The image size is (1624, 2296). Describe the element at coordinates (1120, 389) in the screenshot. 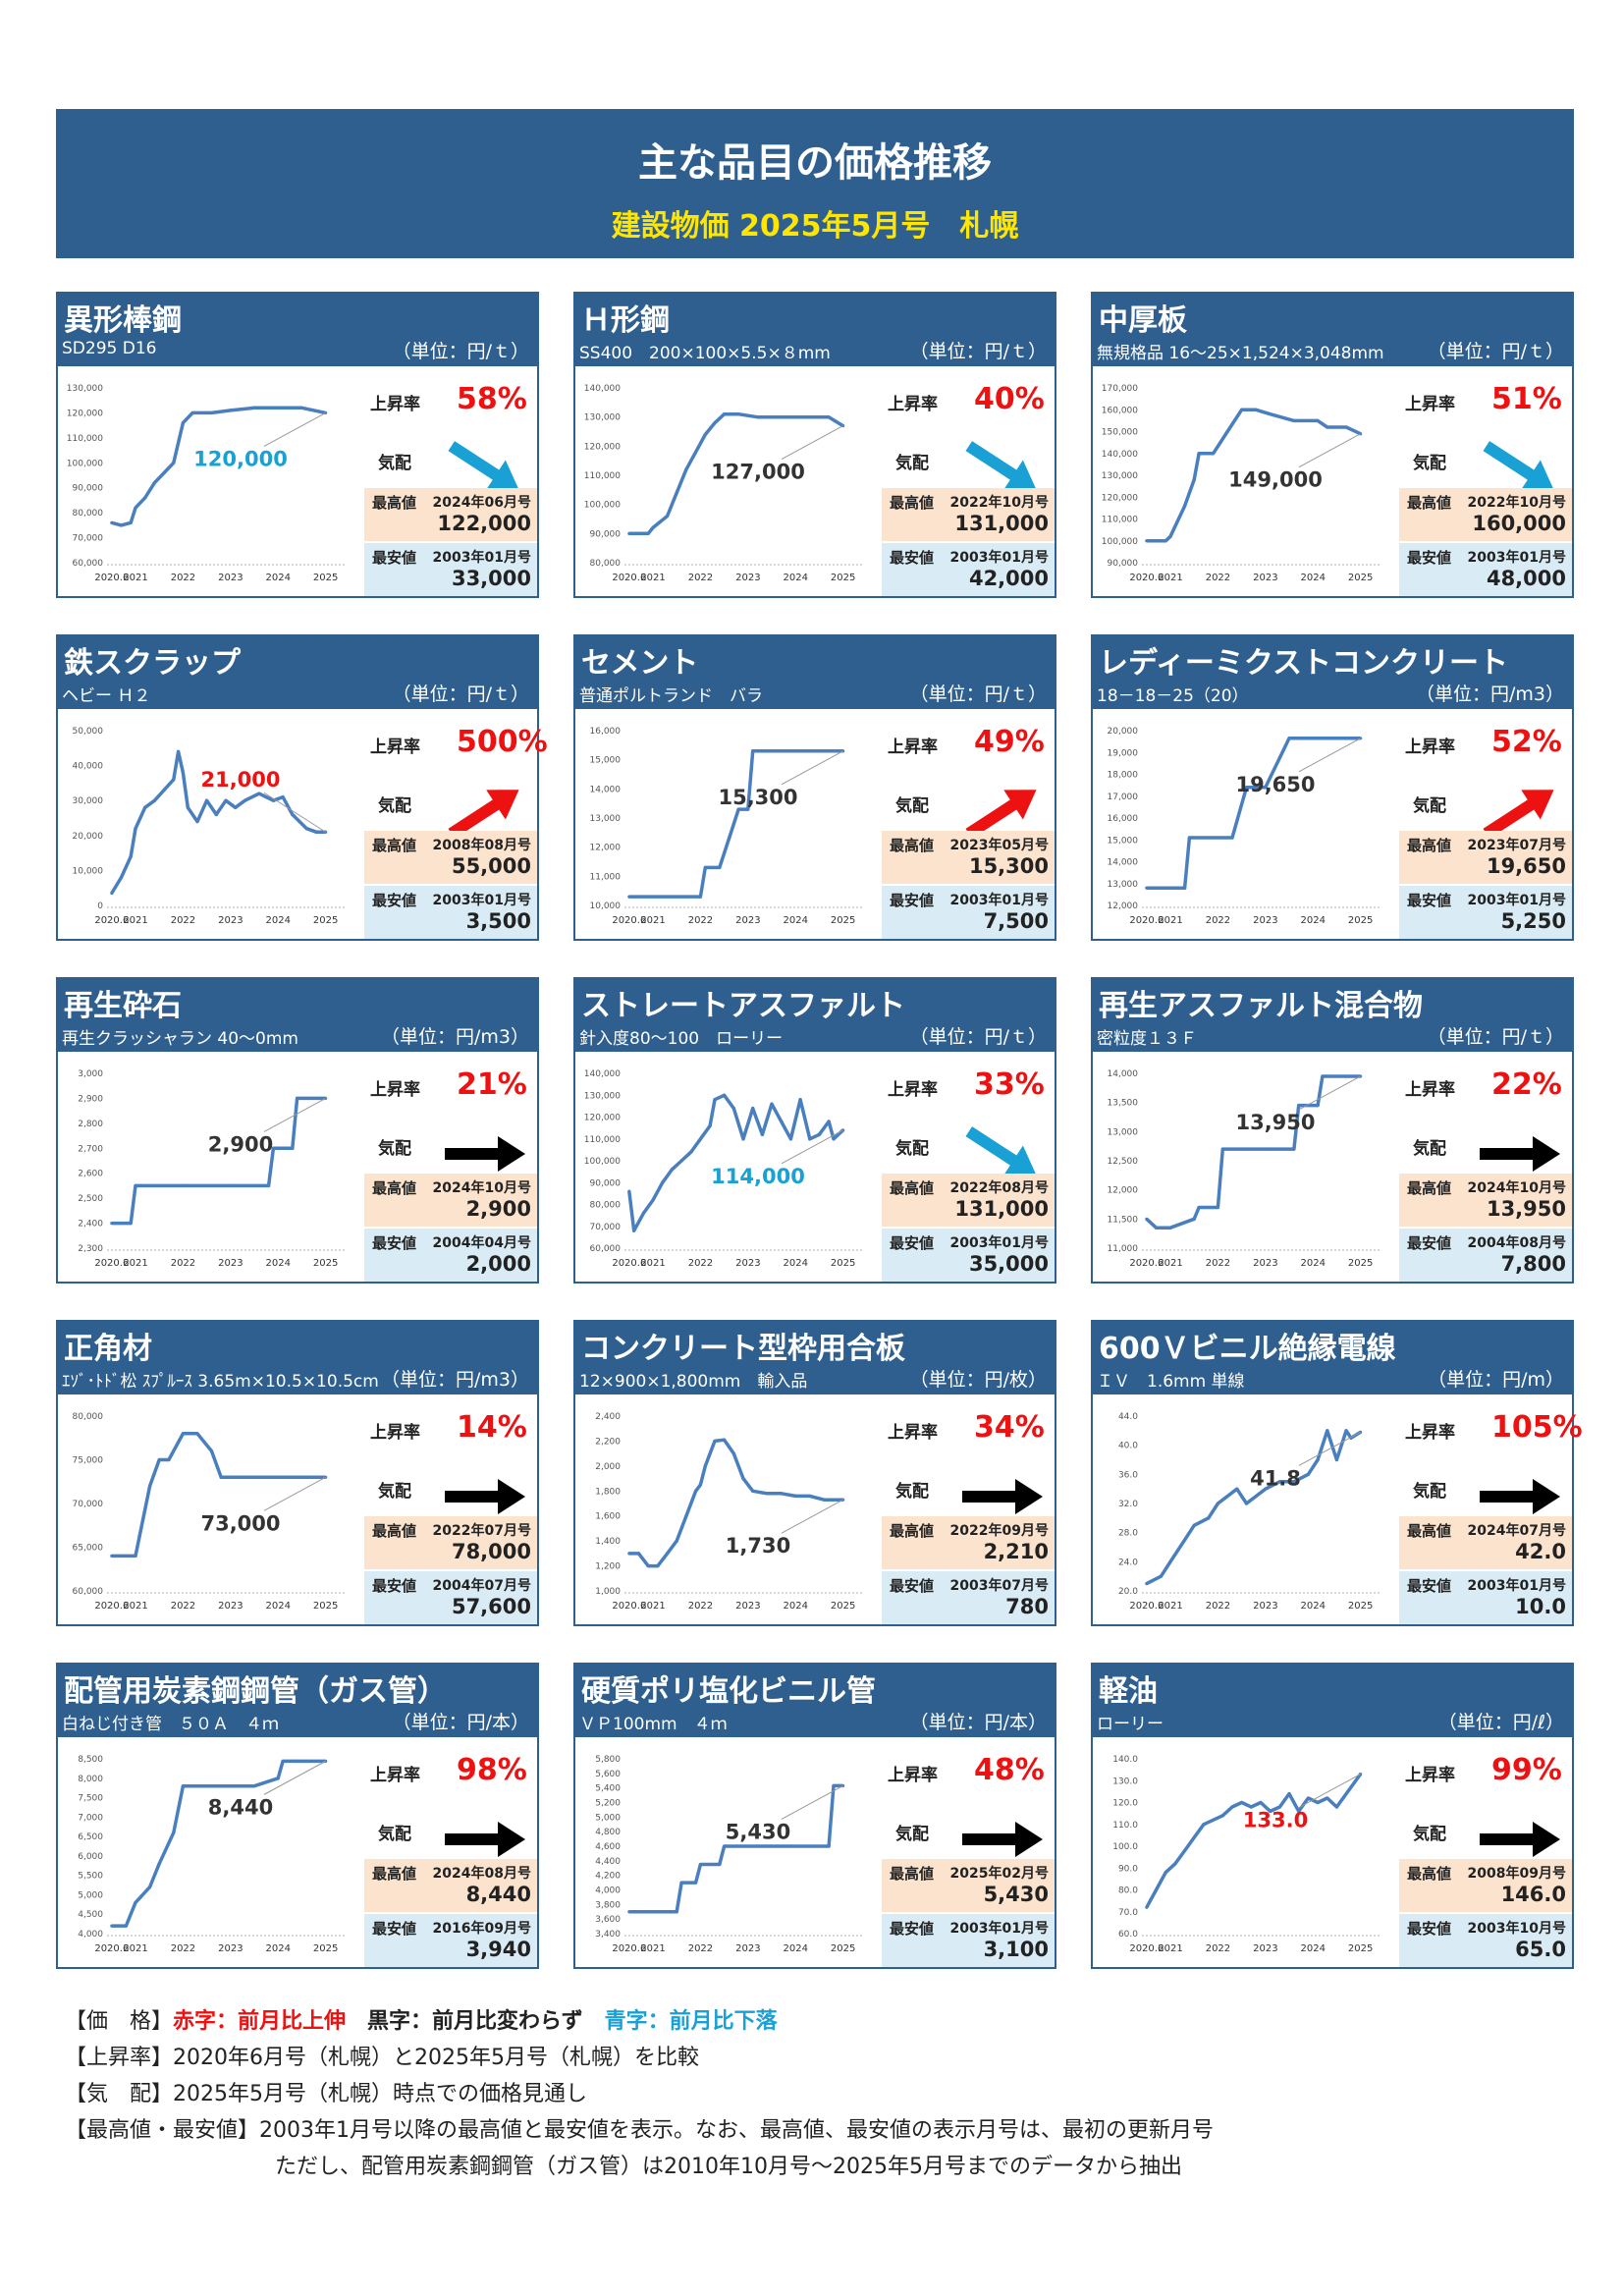

I see `y-tick-label: 170,000` at that location.